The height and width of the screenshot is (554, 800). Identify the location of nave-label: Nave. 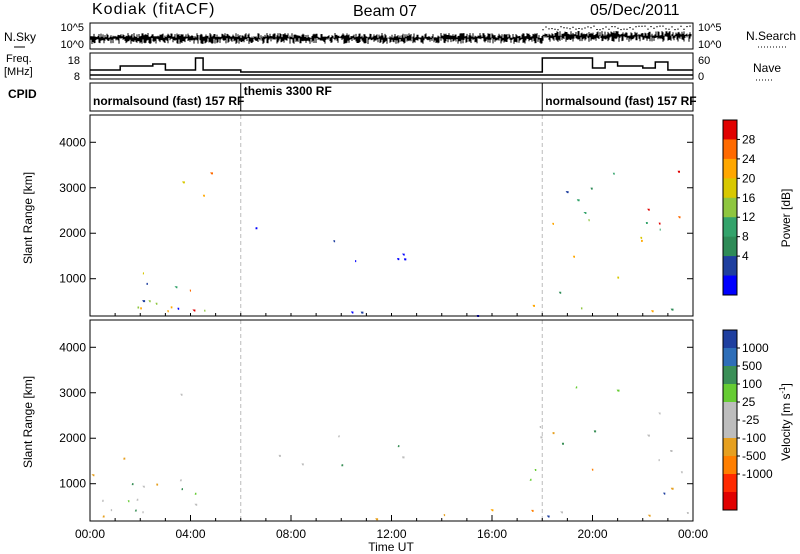
(767, 68).